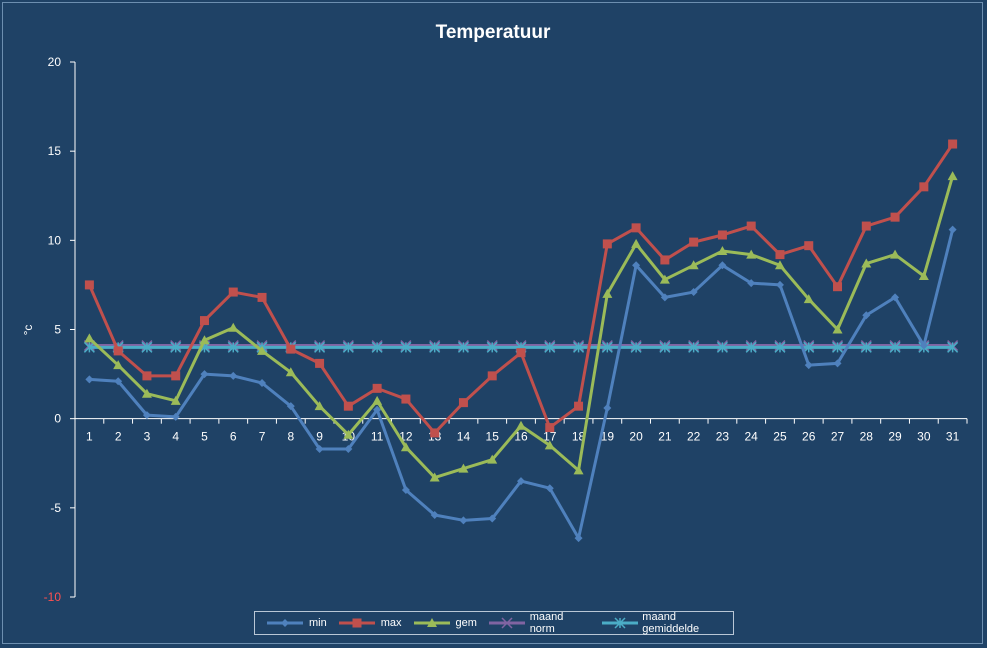 This screenshot has width=987, height=648. Describe the element at coordinates (147, 437) in the screenshot. I see `x-tick-label: 3` at that location.